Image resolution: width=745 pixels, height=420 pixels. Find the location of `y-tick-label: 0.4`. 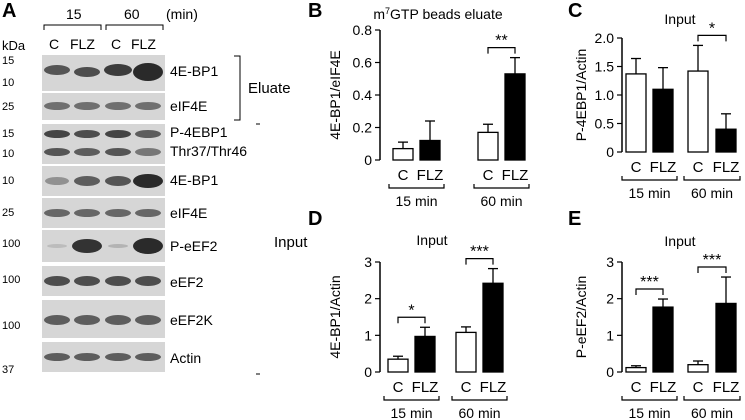

y-tick-label: 0.4 is located at coordinates (363, 95).